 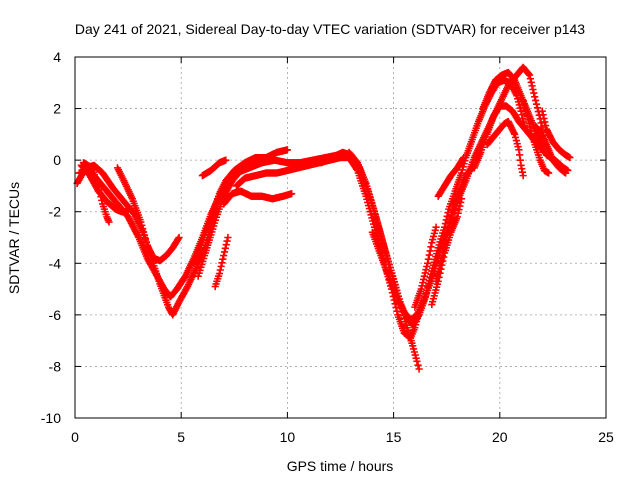 I want to click on y-tick-label: -2, so click(x=55, y=212).